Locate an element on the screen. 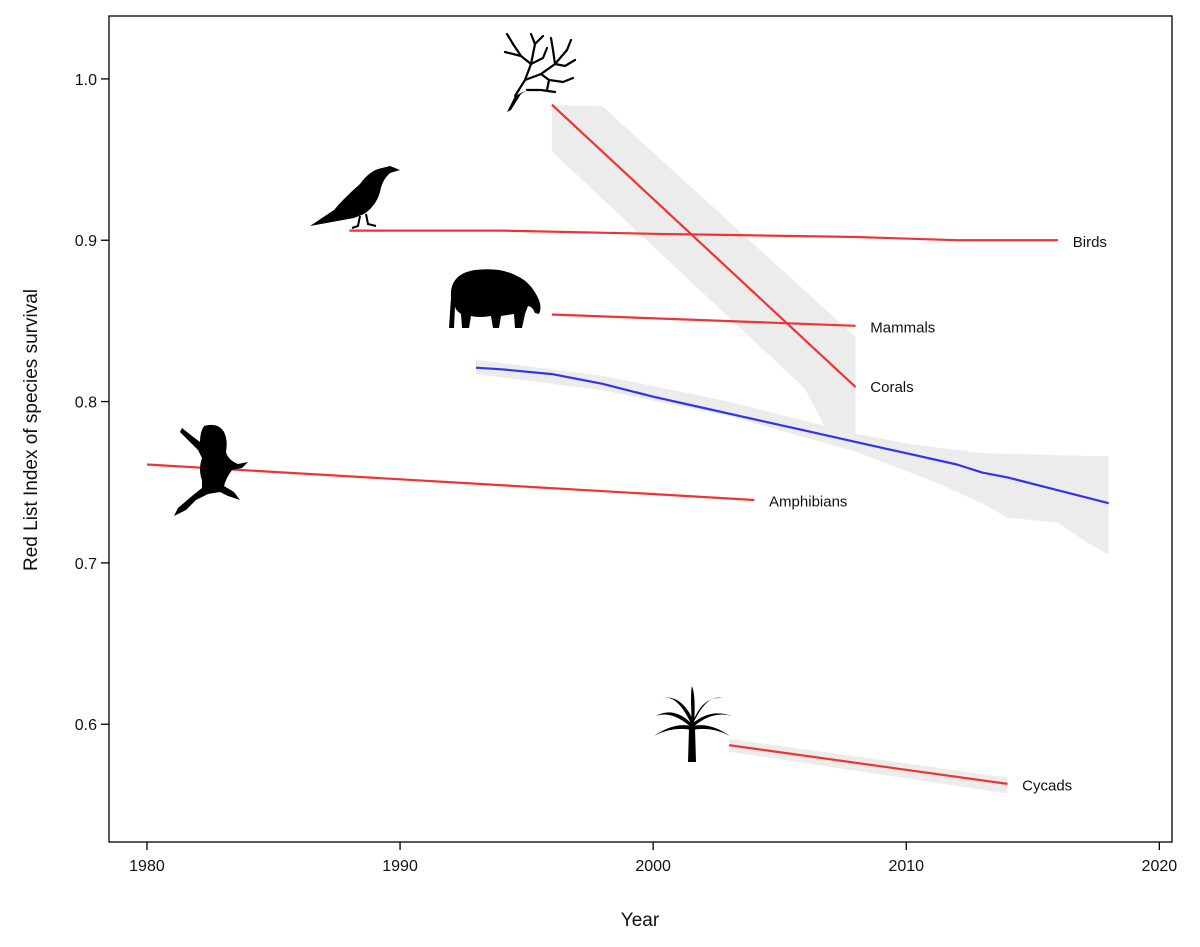 The image size is (1200, 947). frog-icon is located at coordinates (211, 470).